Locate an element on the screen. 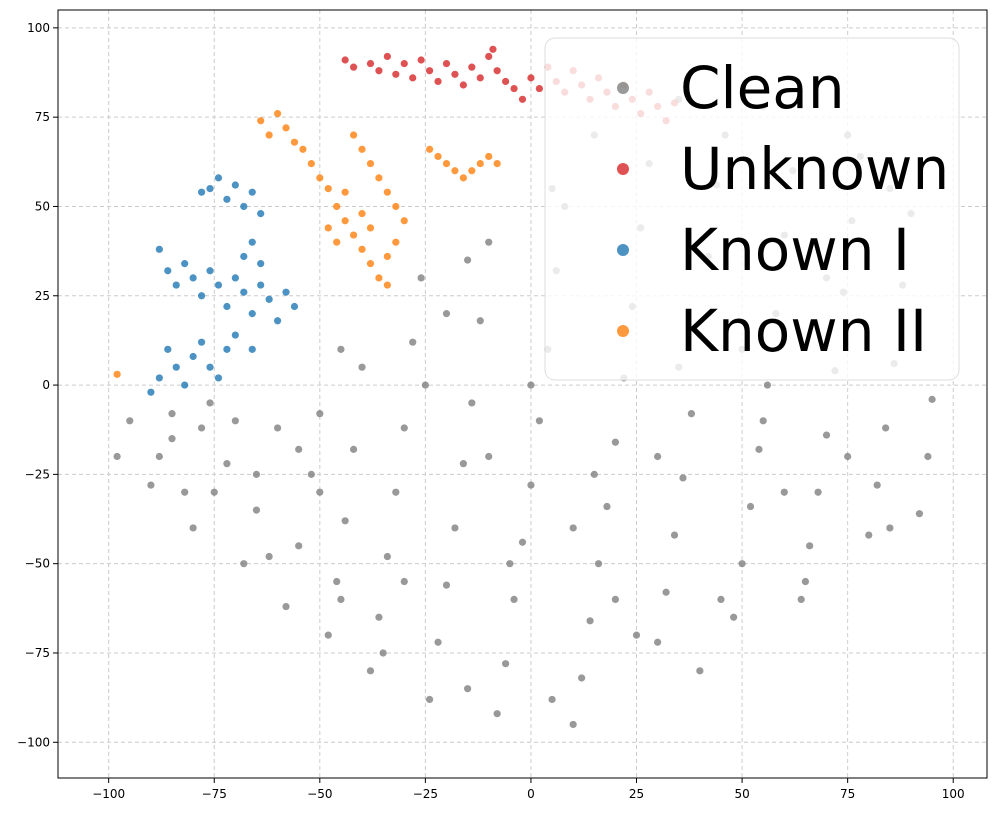  x-tick-label: 0 is located at coordinates (531, 794).